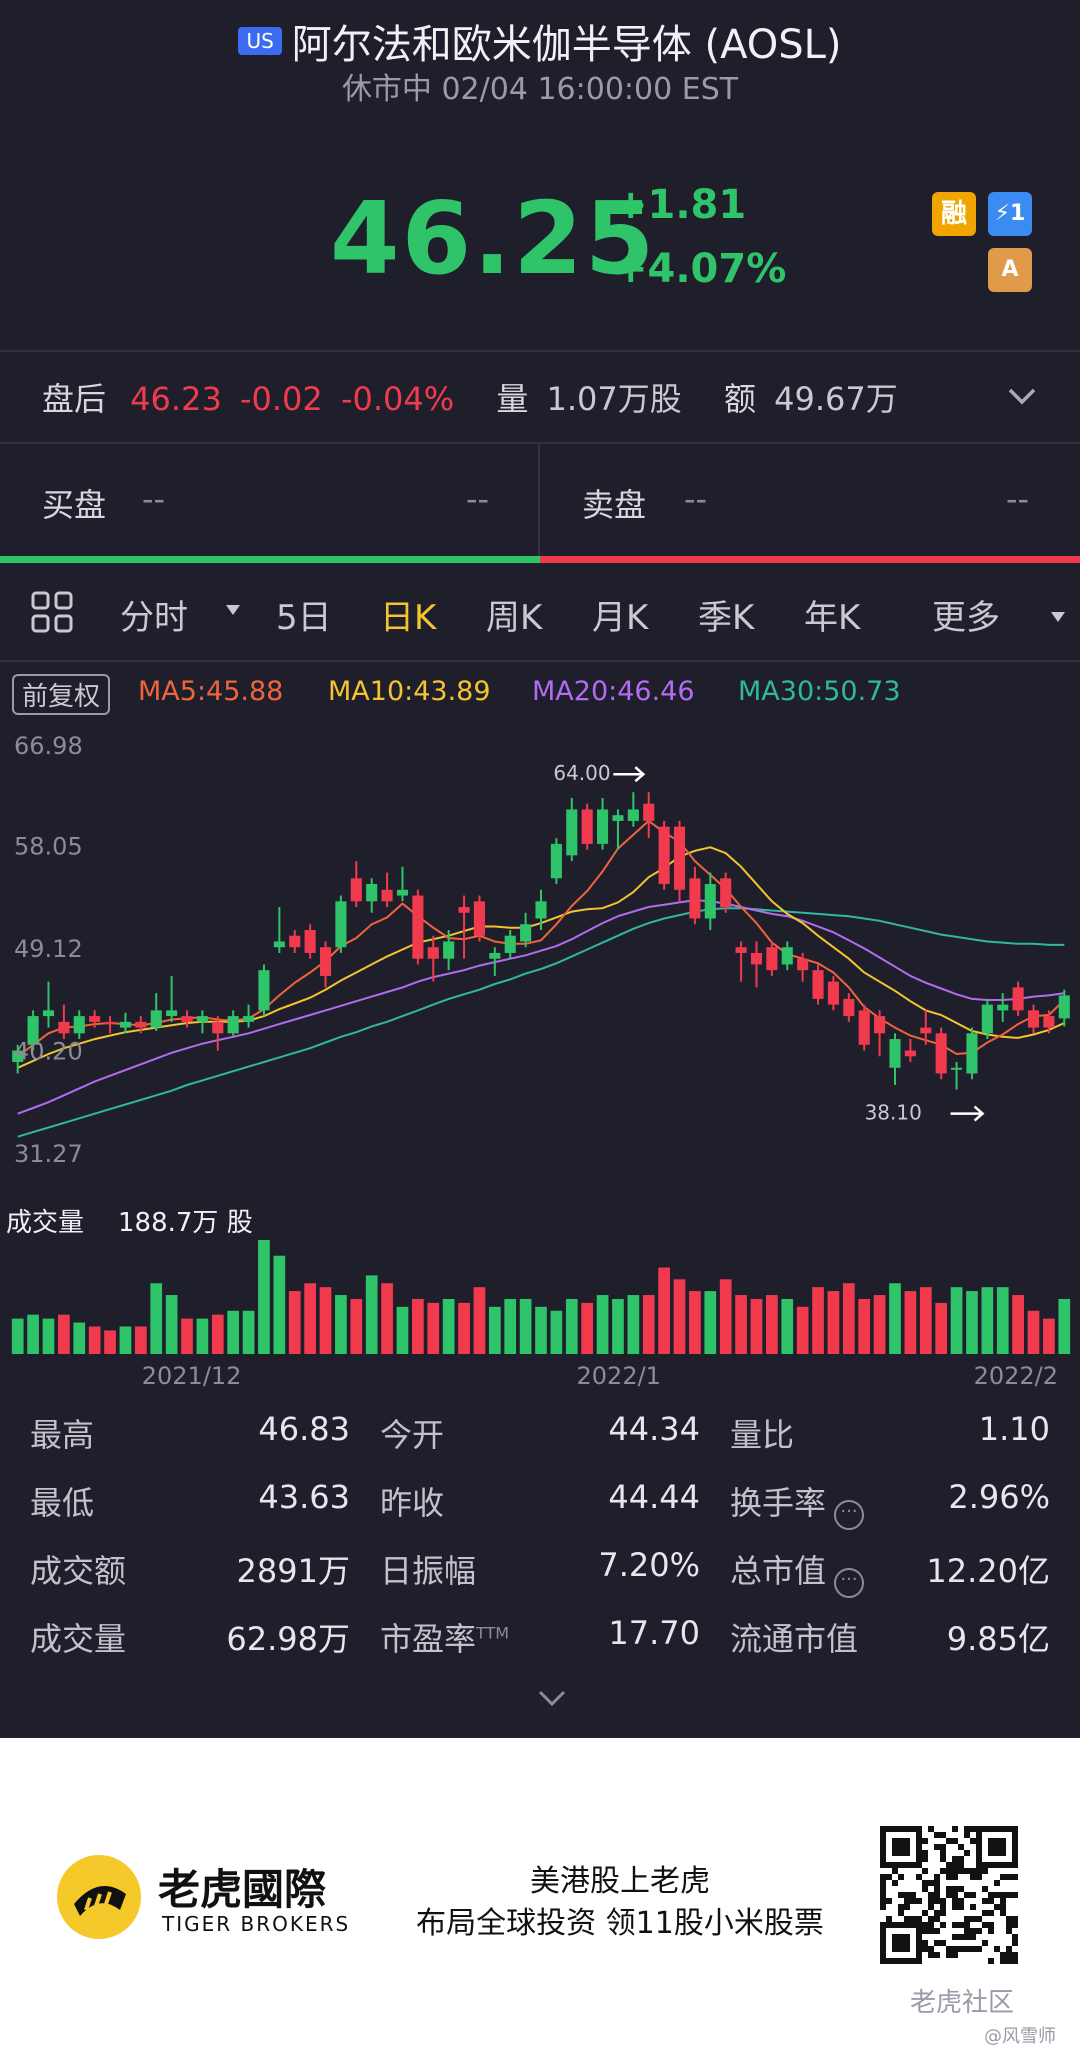  Describe the element at coordinates (192, 1376) in the screenshot. I see `x-tick-label: 2021/12` at that location.